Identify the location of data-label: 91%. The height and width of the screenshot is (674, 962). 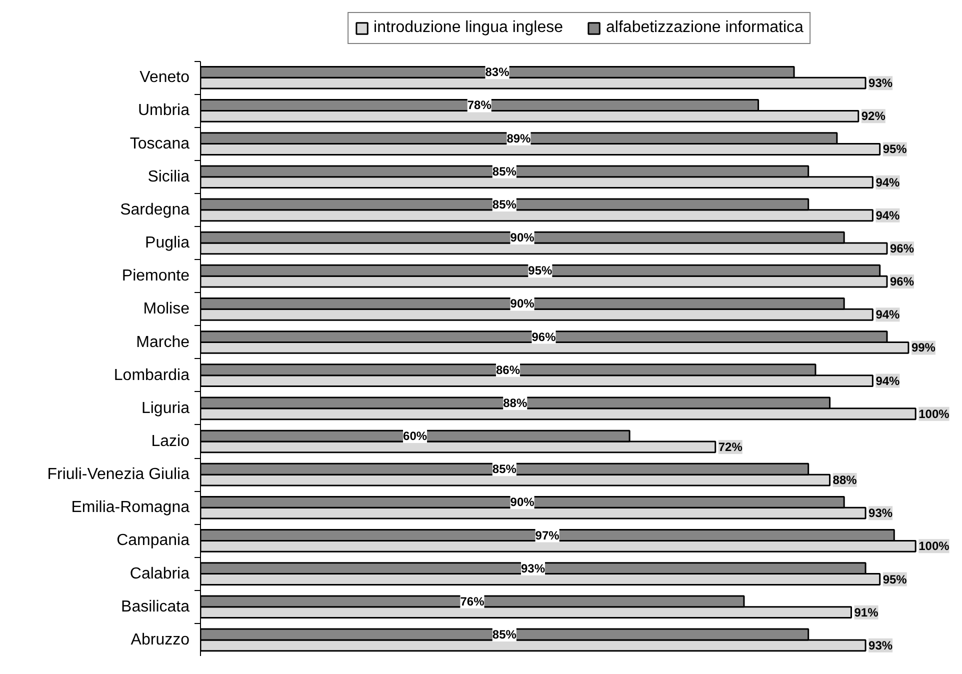
(866, 612).